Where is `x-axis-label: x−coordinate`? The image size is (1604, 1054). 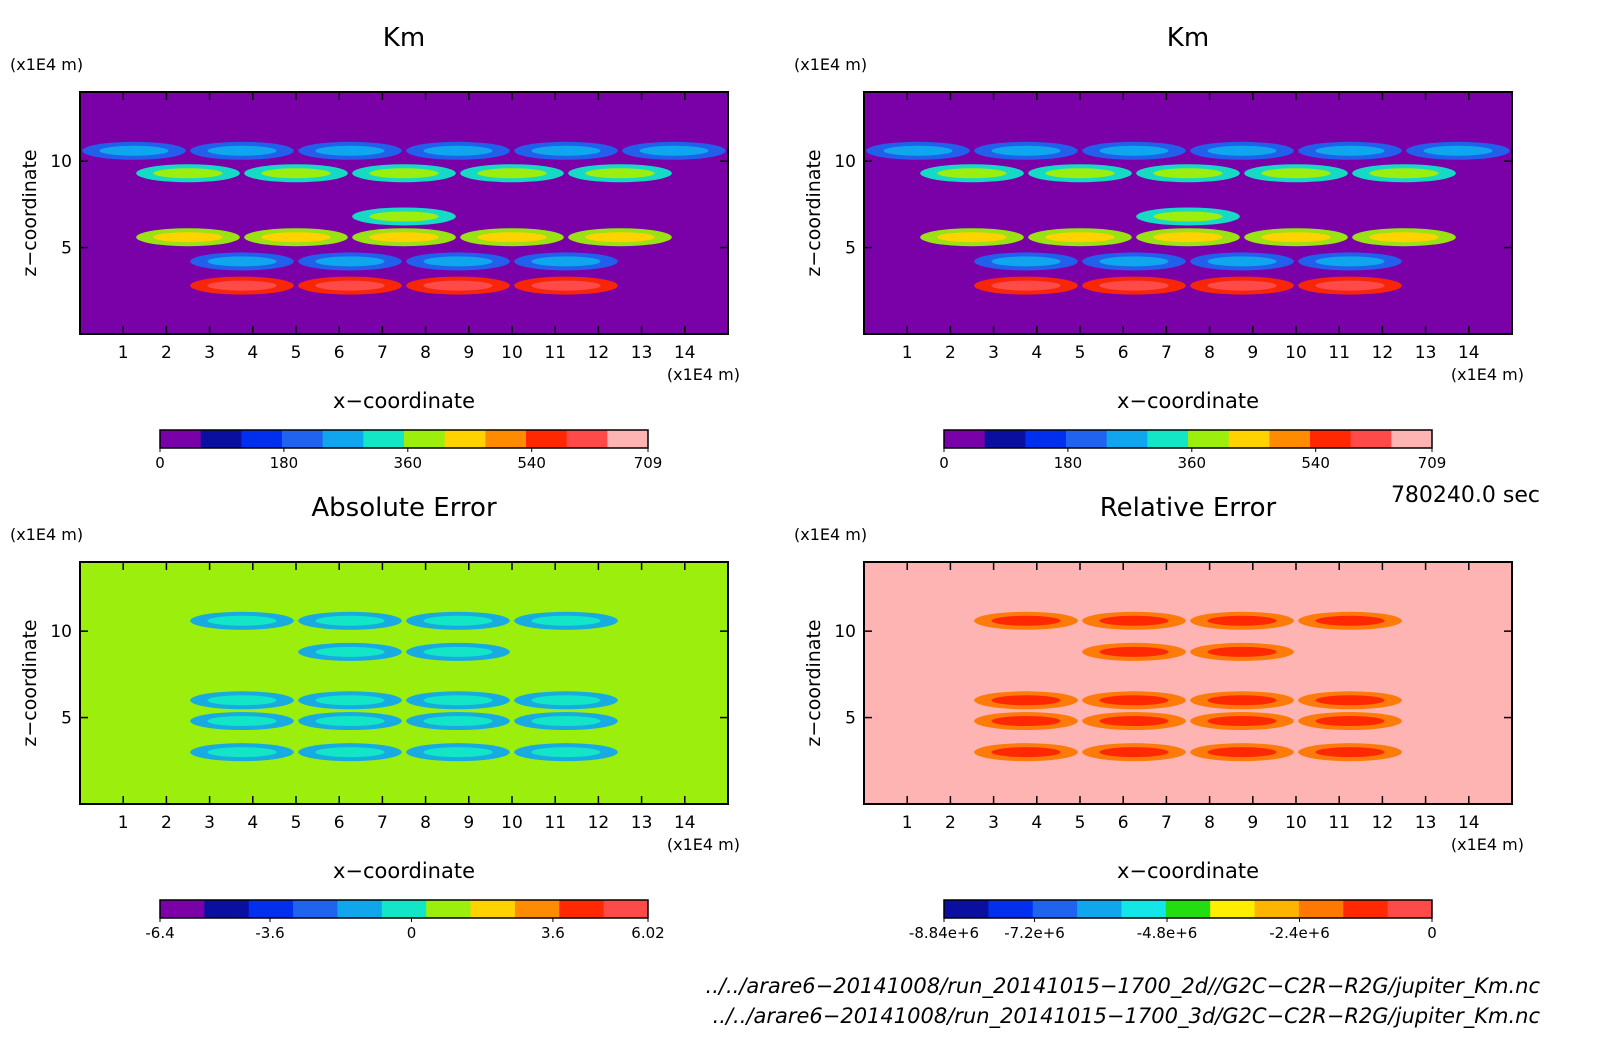
x-axis-label: x−coordinate is located at coordinates (1188, 871).